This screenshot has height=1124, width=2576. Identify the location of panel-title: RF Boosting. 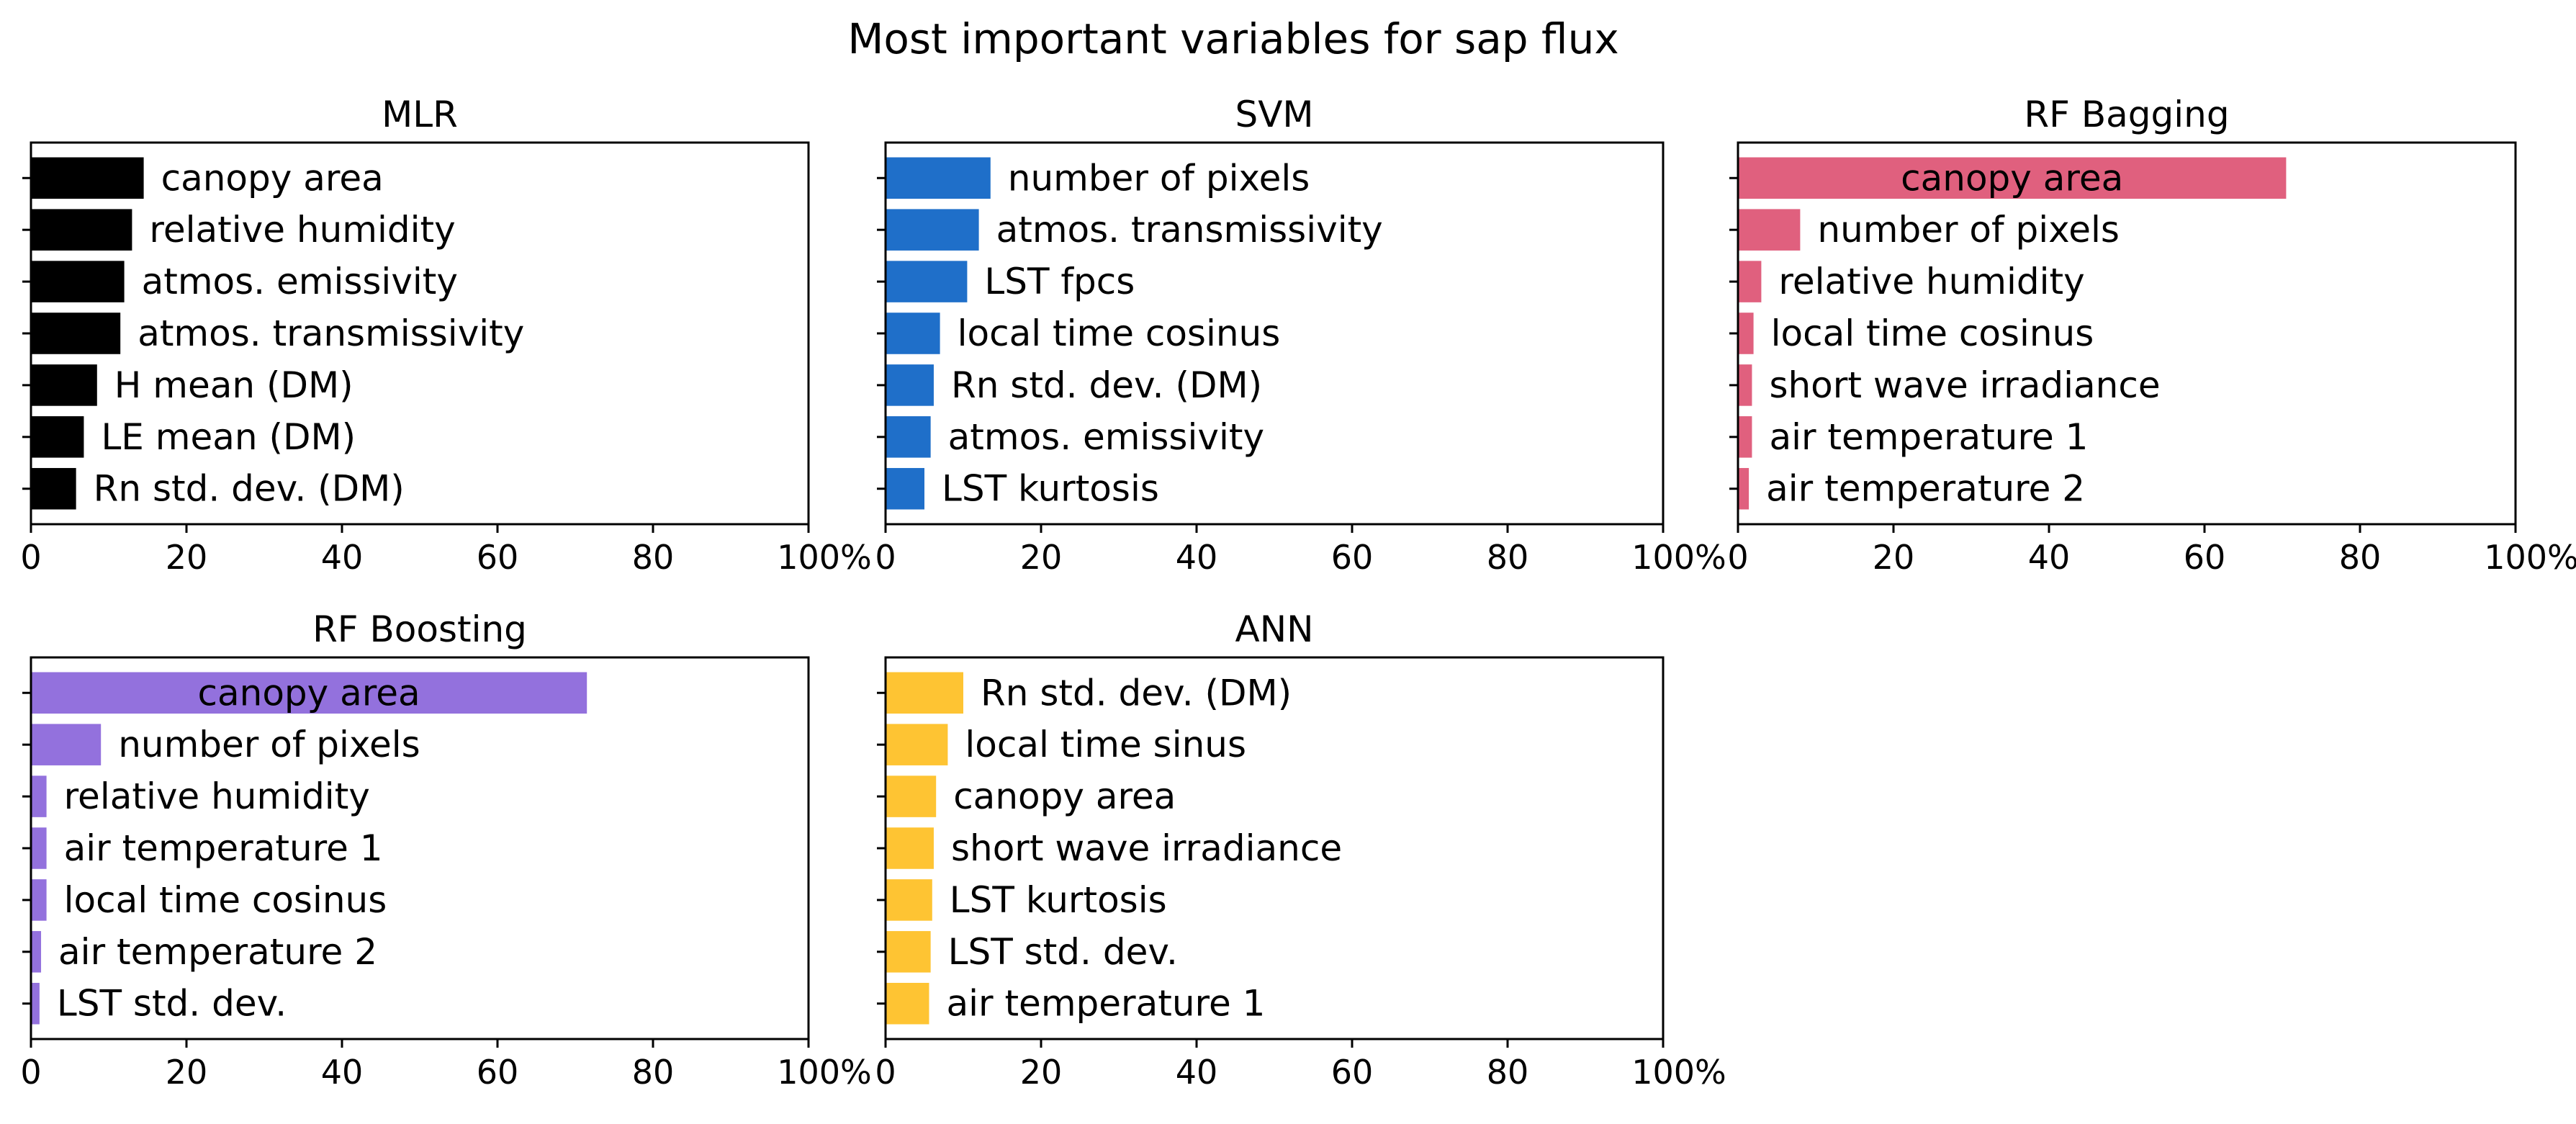
(419, 629).